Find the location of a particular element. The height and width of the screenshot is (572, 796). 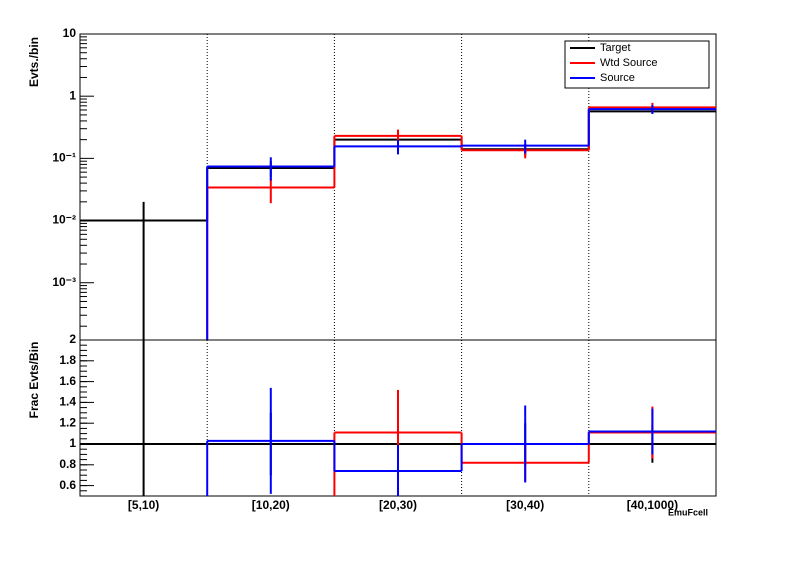

x-tick-label: [40,1000) is located at coordinates (652, 505).